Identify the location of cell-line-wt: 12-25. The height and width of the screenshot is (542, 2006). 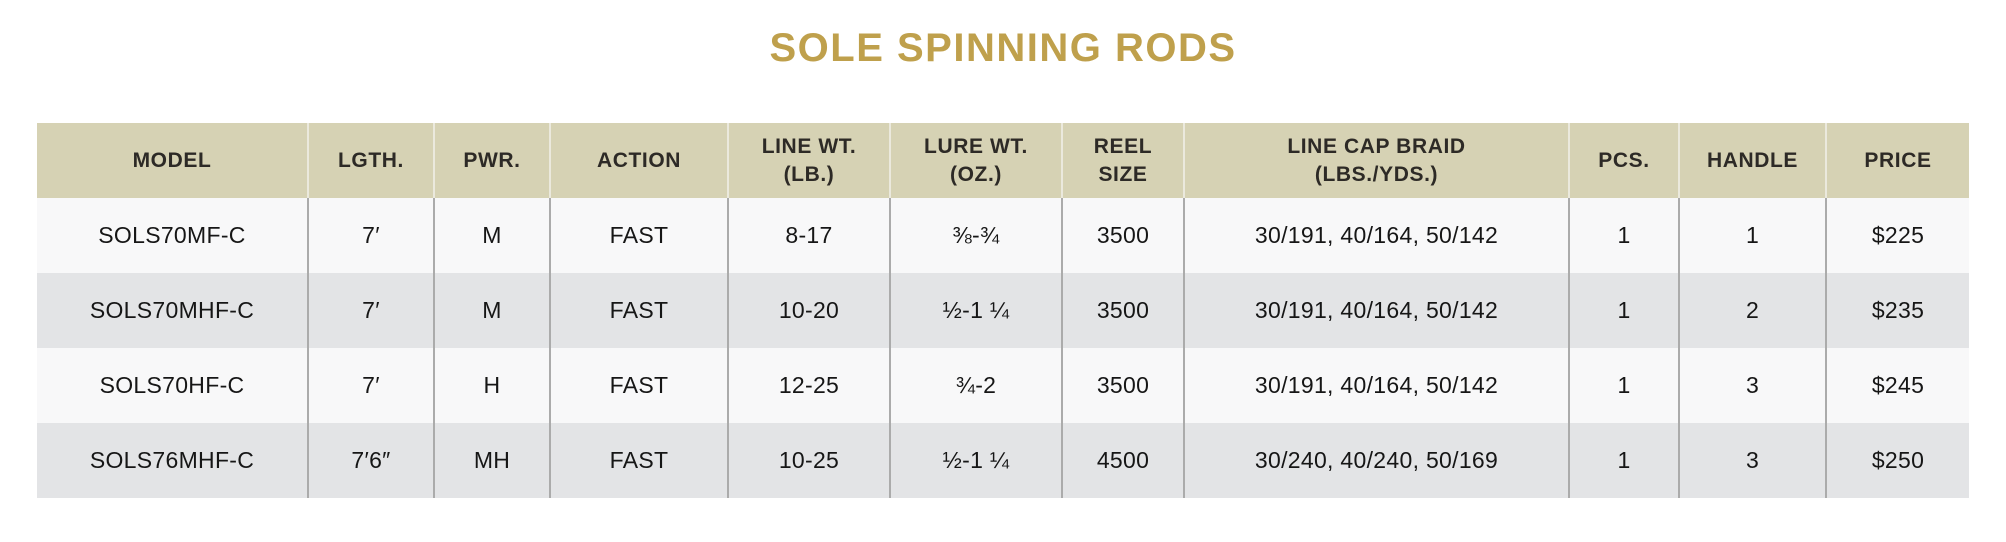
(808, 385).